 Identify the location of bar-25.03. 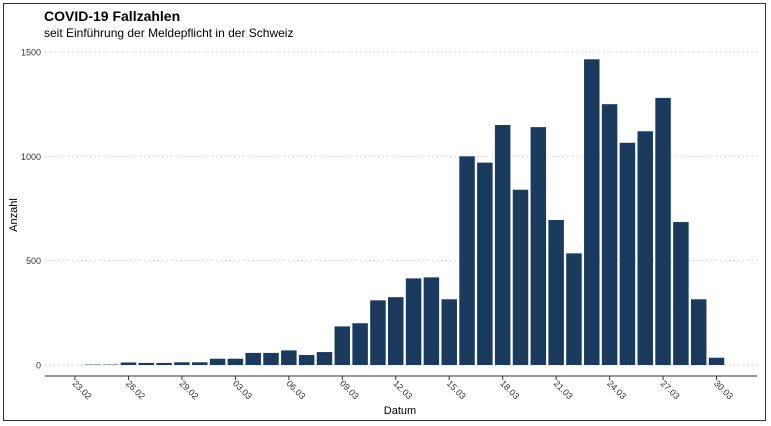
(627, 253).